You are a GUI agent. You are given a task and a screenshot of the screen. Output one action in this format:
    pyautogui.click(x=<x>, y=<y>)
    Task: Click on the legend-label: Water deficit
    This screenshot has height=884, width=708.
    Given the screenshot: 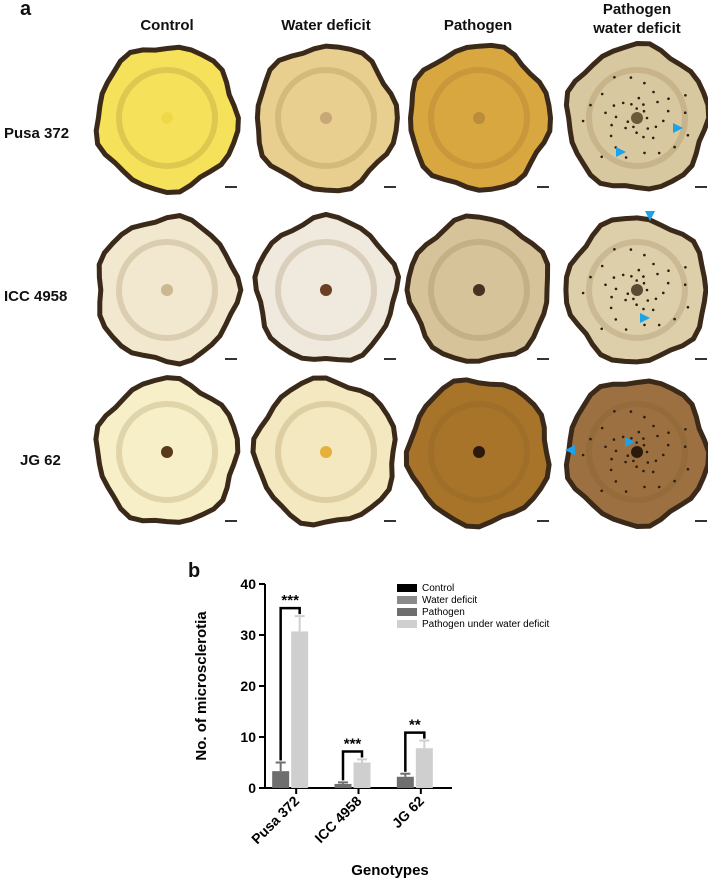 What is the action you would take?
    pyautogui.click(x=449, y=600)
    